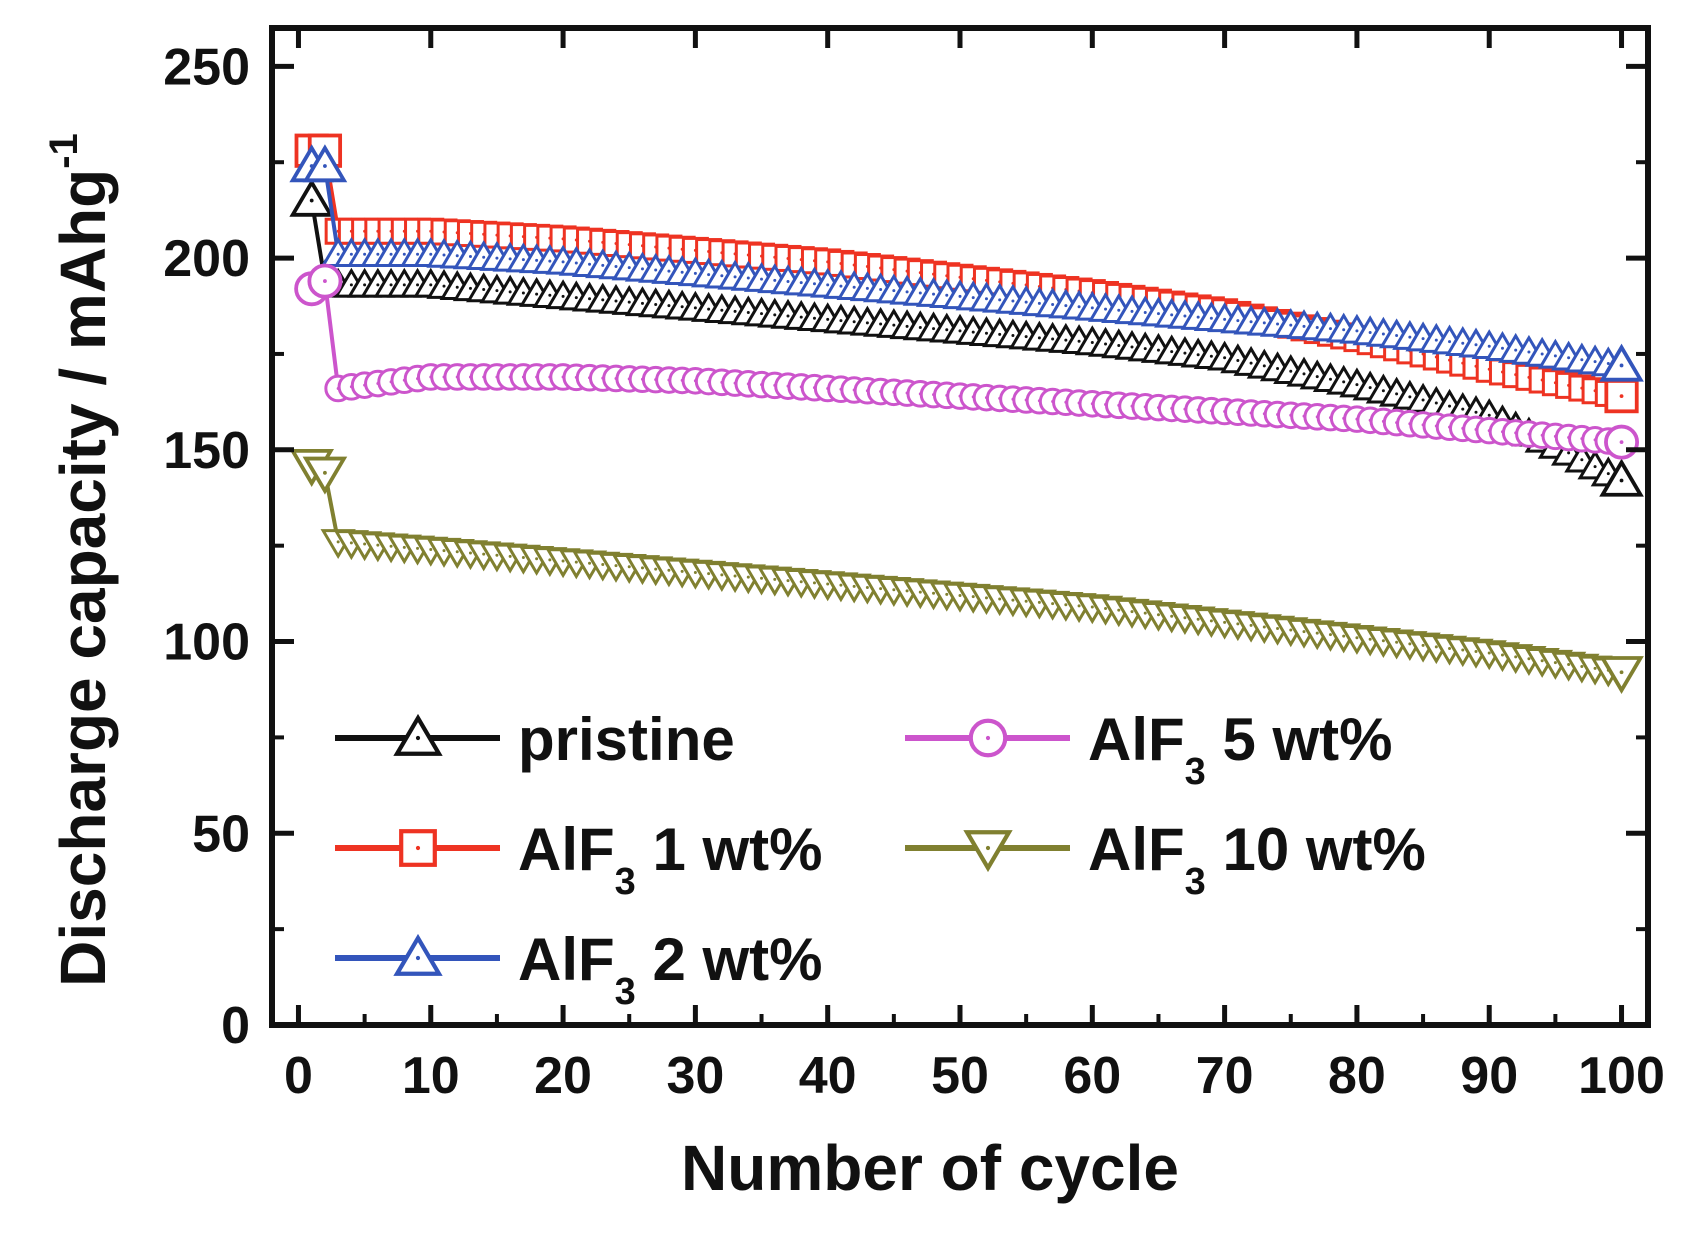 The height and width of the screenshot is (1245, 1692). I want to click on x-tick-label: 10, so click(431, 1076).